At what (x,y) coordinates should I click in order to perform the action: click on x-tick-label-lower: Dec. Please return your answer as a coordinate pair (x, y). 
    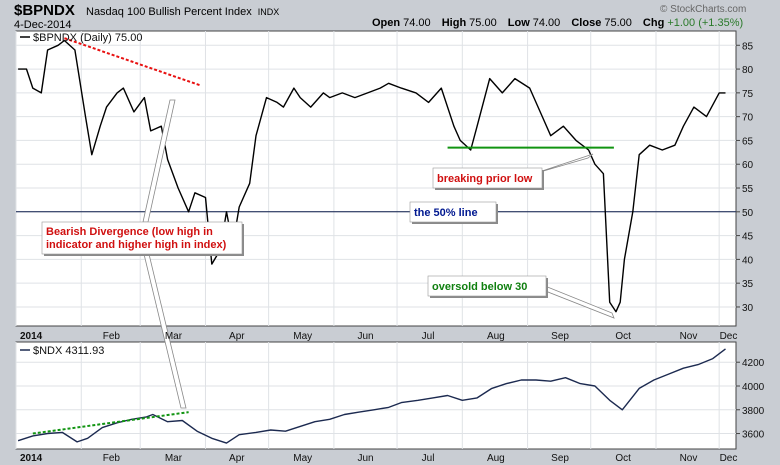
    Looking at the image, I should click on (729, 458).